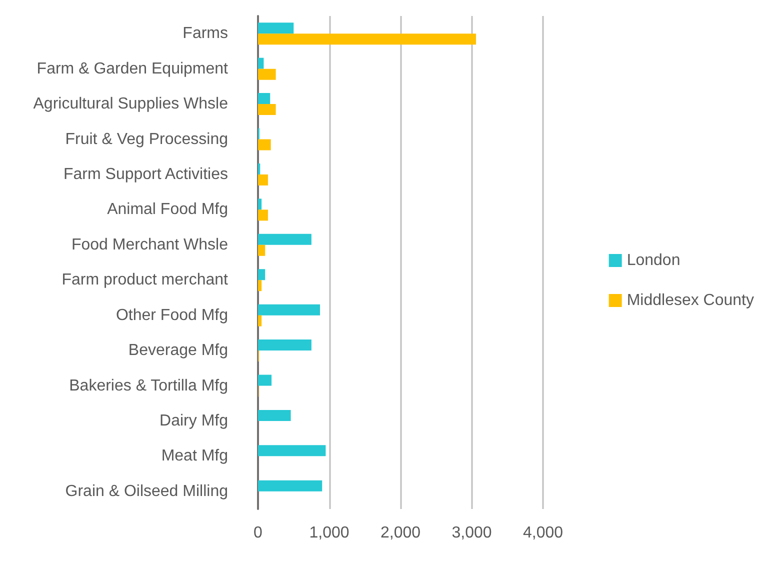  Describe the element at coordinates (194, 456) in the screenshot. I see `y-tick-label: Meat Mfg` at that location.